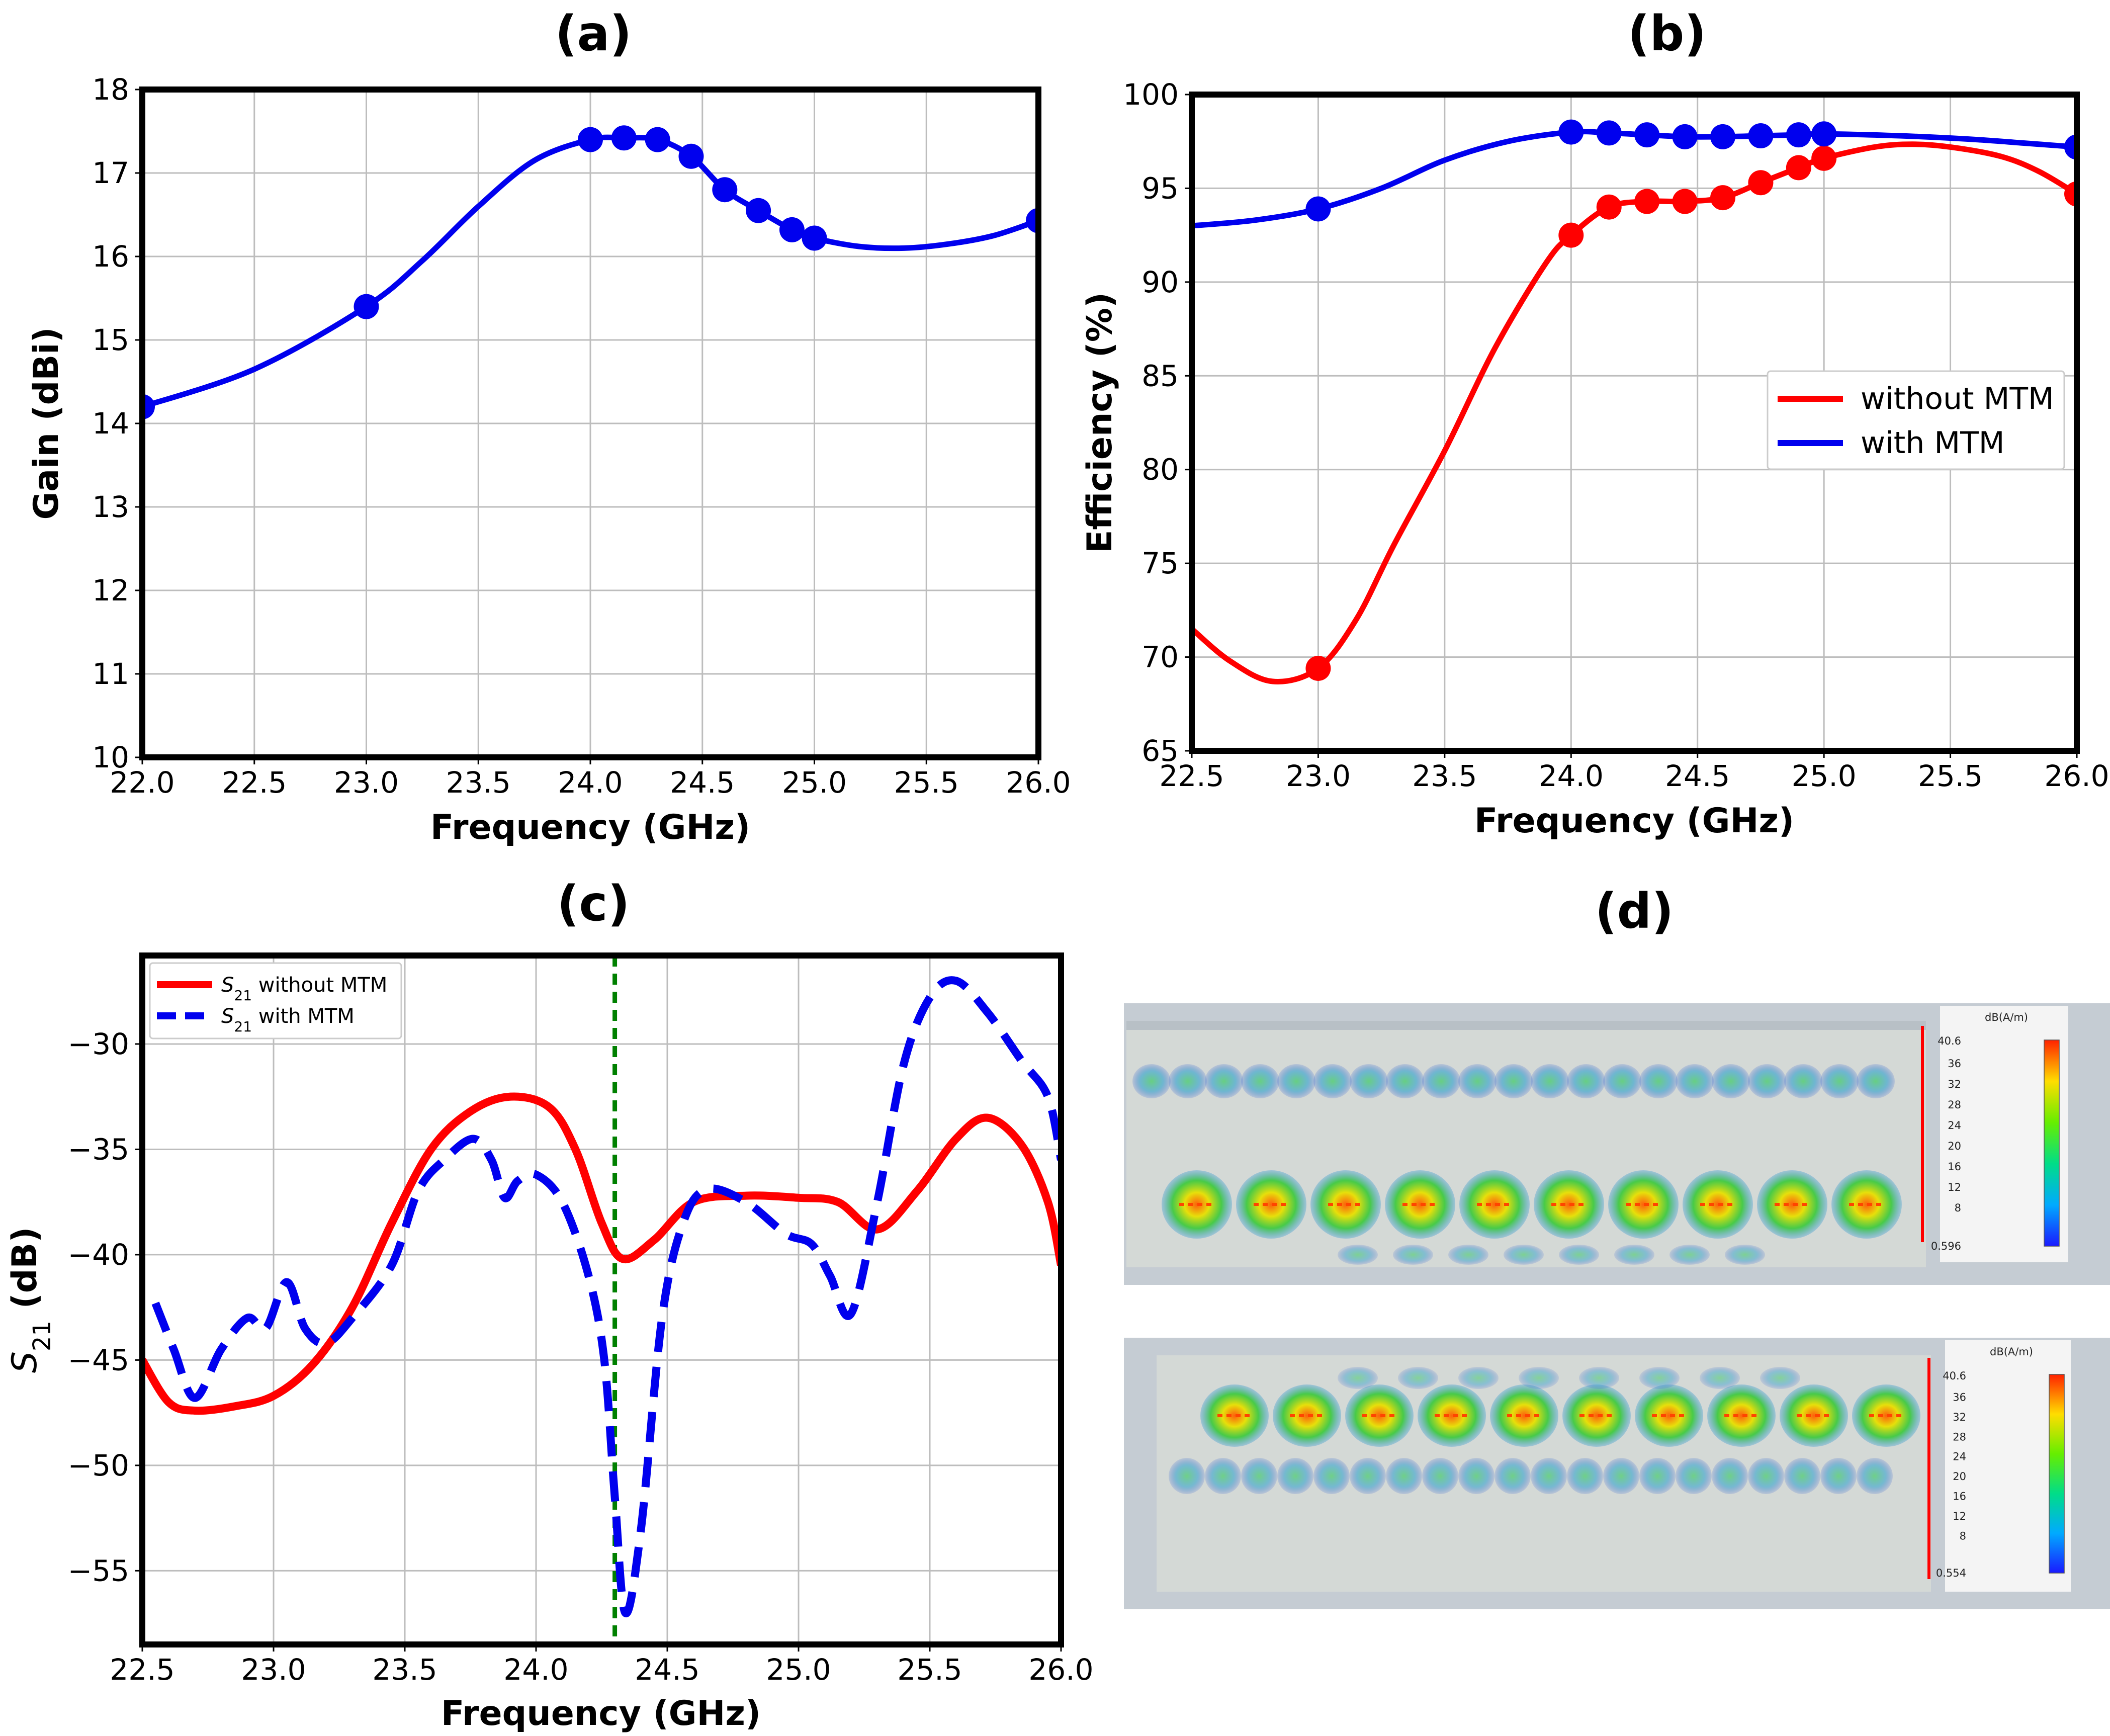  I want to click on colorbar-min-top: 0.596, so click(1946, 1246).